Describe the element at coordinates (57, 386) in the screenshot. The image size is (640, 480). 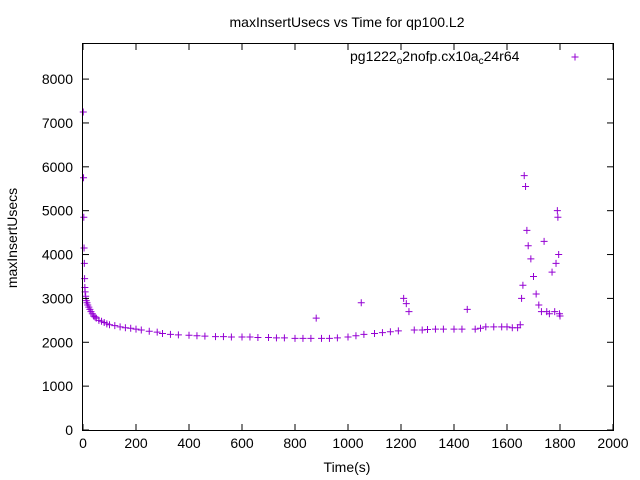
I see `y-tick-label: 1000` at that location.